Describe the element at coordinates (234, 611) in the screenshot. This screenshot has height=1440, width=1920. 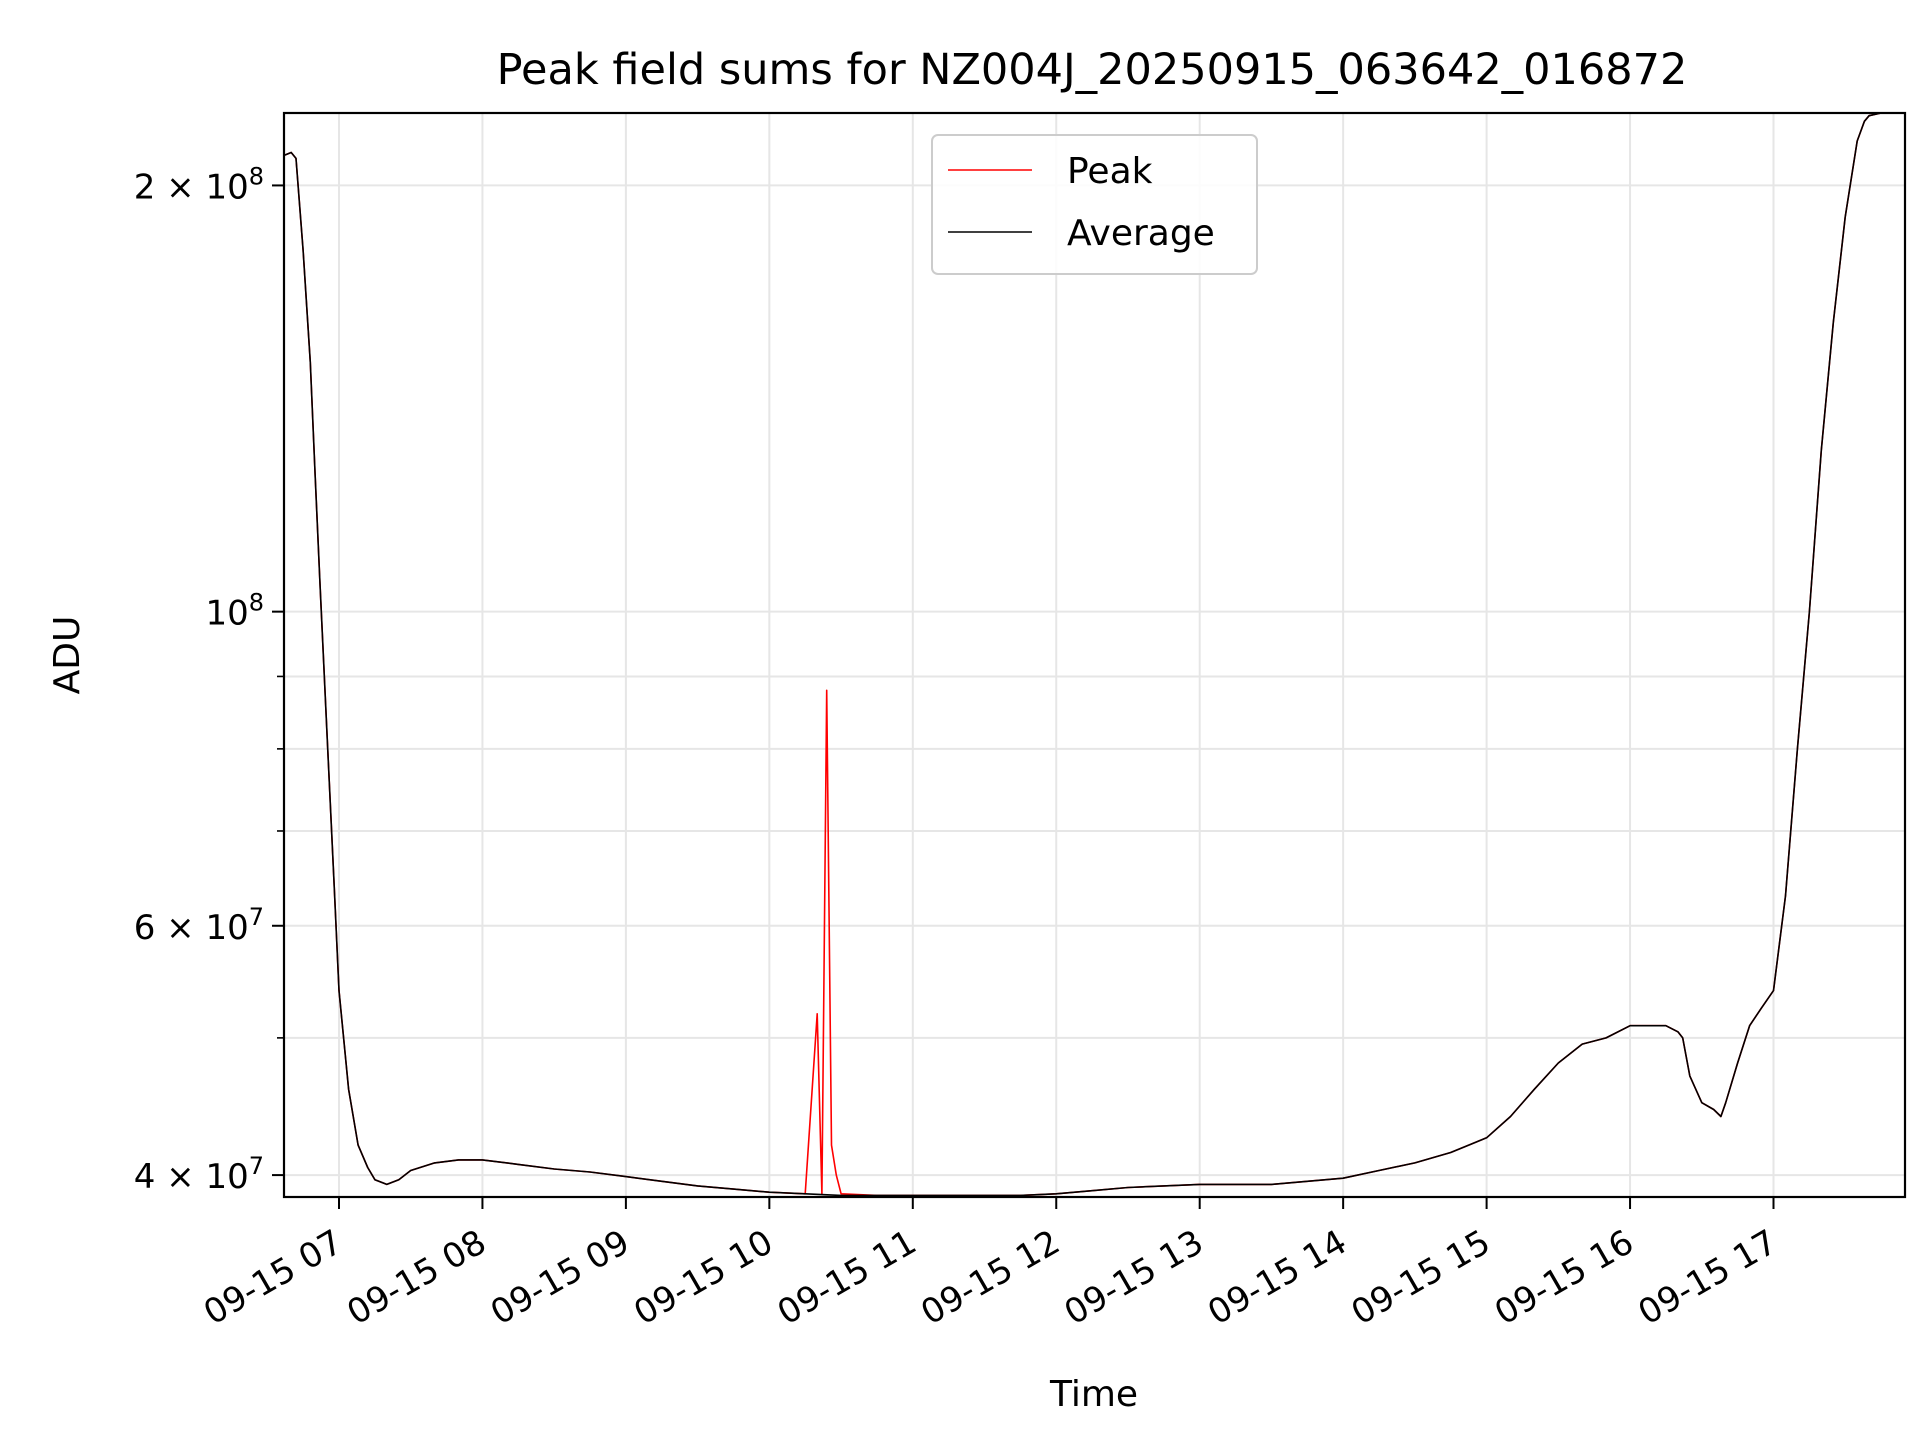
I see `y-tick-label: 108` at that location.